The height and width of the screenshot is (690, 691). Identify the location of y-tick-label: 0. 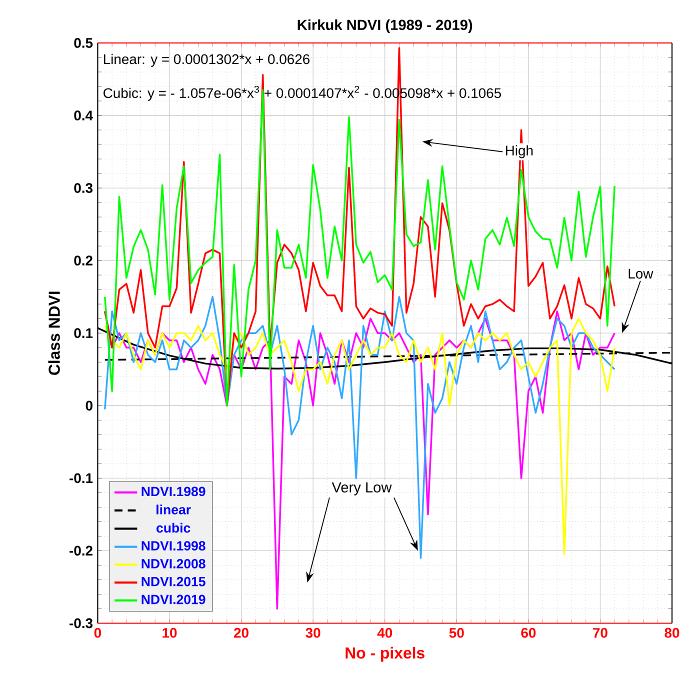
(89, 405).